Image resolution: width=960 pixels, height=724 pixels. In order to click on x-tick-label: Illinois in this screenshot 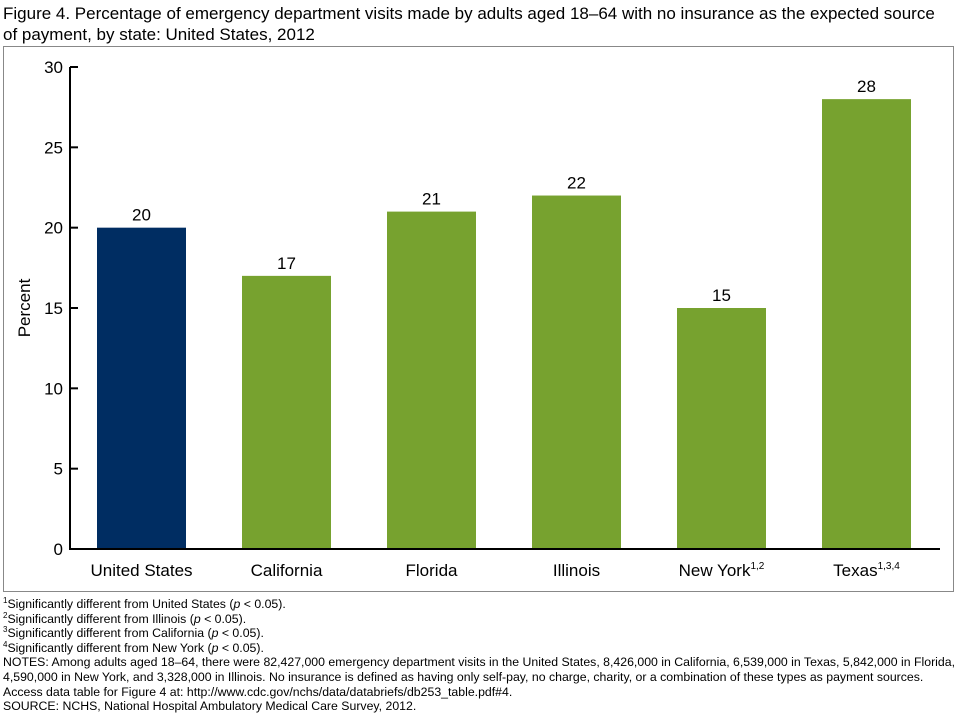, I will do `click(576, 570)`.